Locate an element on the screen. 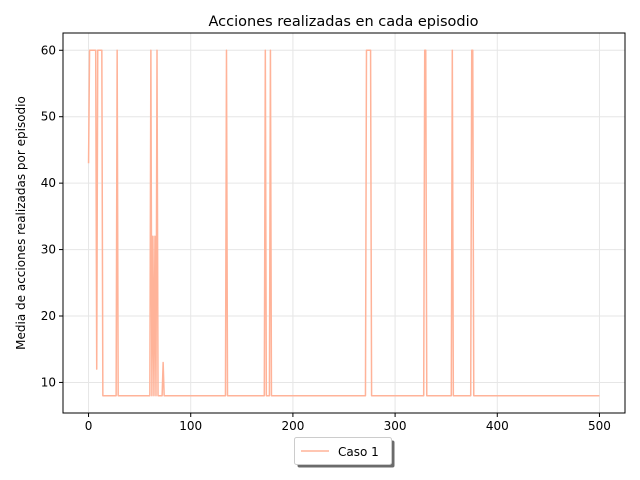  y-tick-label: 40 is located at coordinates (48, 183).